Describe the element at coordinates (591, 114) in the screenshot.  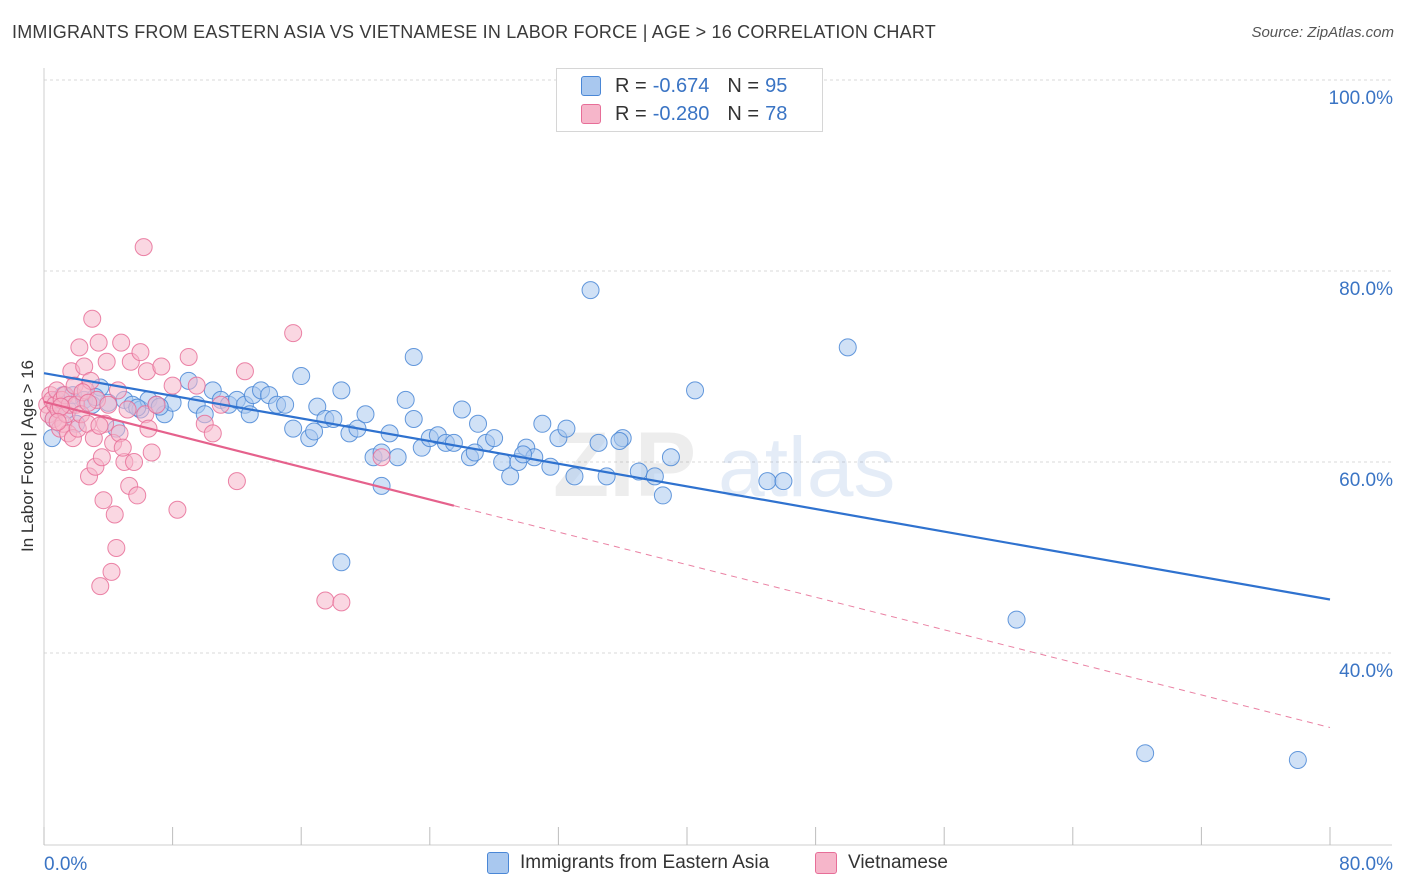
I see `legend-swatch-pink` at that location.